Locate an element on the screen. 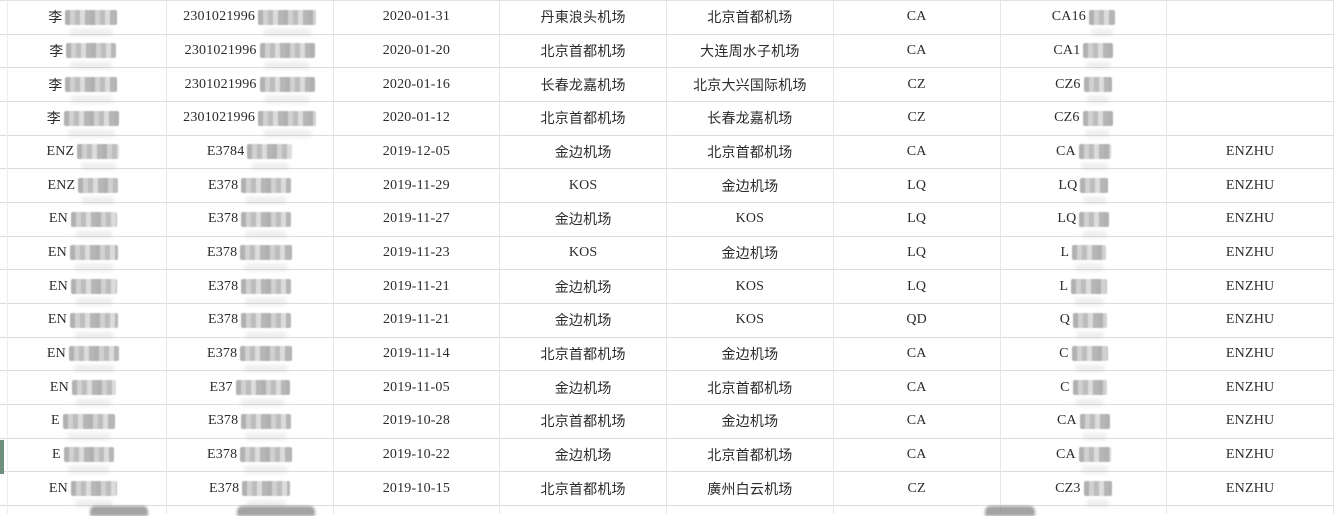 The height and width of the screenshot is (516, 1334). cell-flight-date: 2019-11-23 is located at coordinates (417, 253).